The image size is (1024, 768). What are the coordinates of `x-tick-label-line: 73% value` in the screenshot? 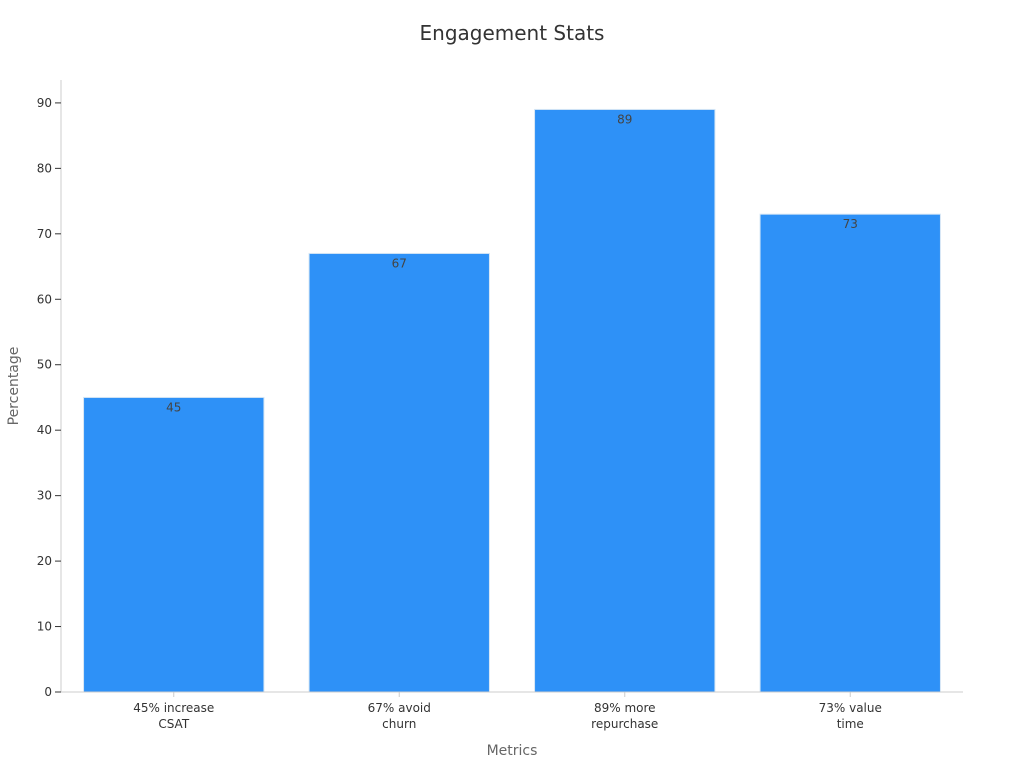 It's located at (850, 708).